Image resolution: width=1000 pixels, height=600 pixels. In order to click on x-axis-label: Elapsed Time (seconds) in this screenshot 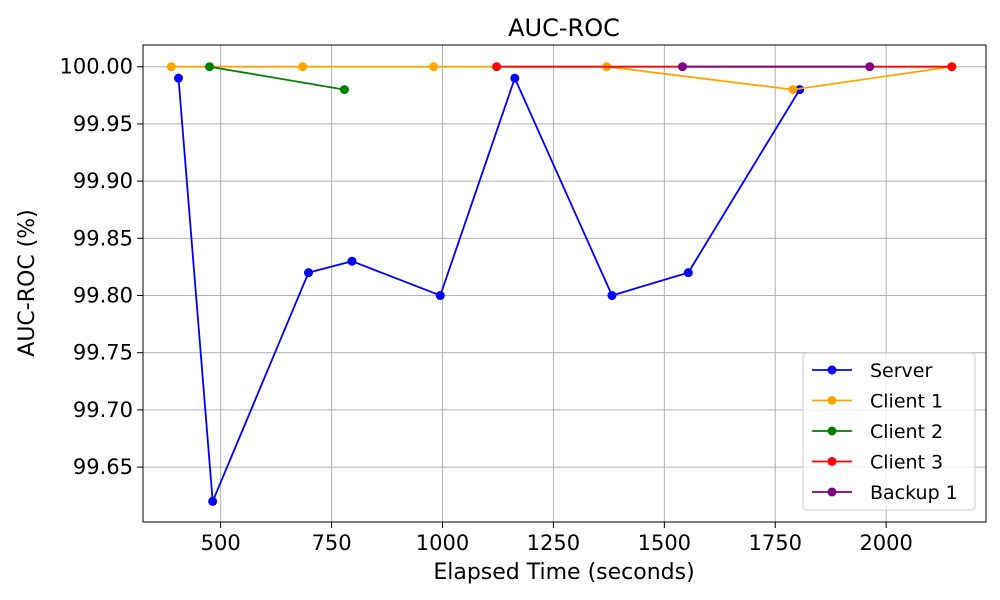, I will do `click(563, 572)`.